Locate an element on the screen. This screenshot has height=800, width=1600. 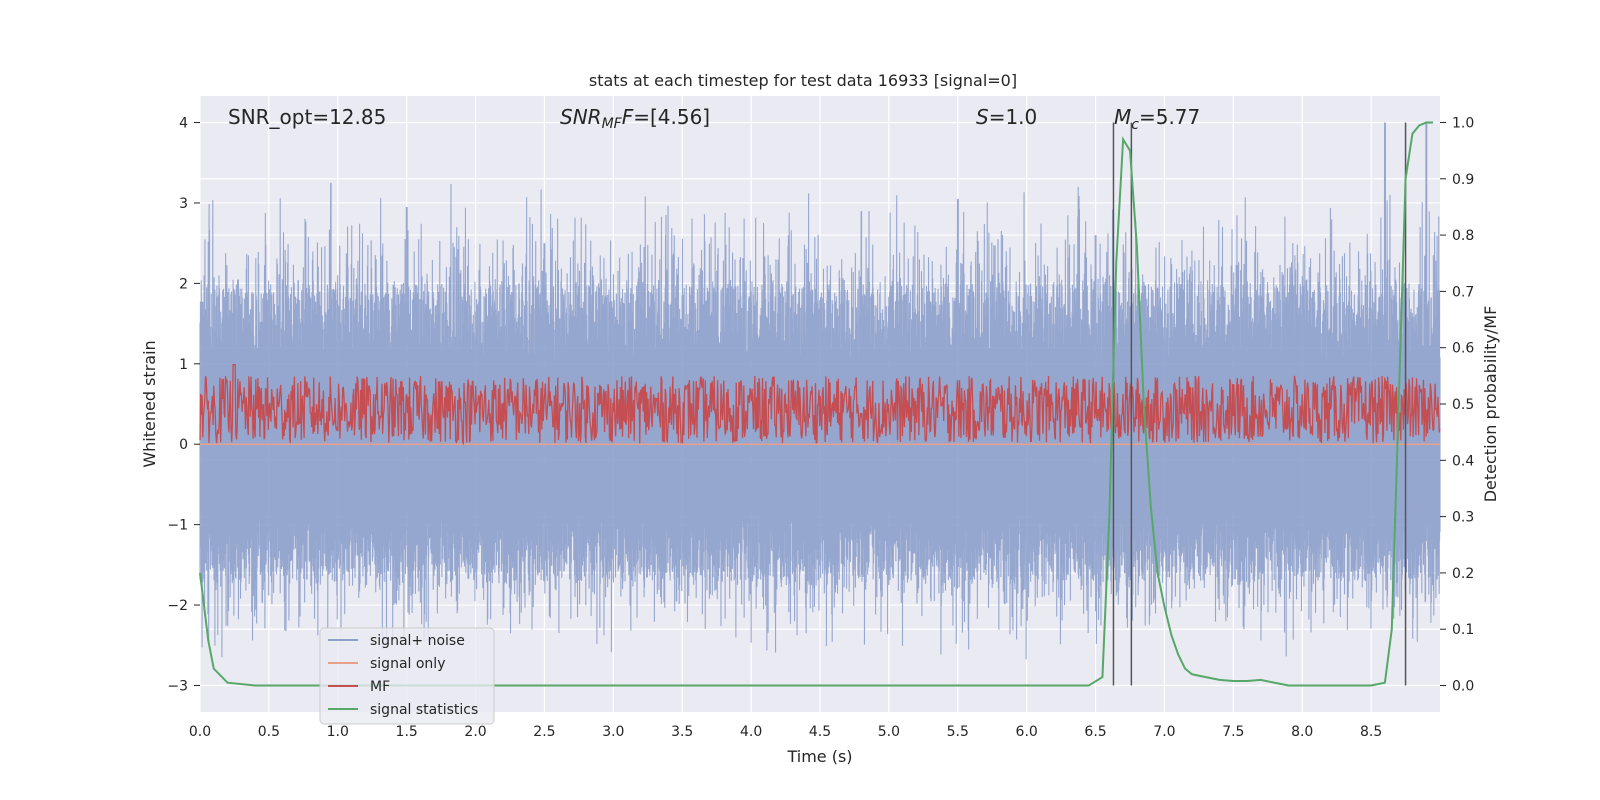
y-tick-label: −3 is located at coordinates (177, 686).